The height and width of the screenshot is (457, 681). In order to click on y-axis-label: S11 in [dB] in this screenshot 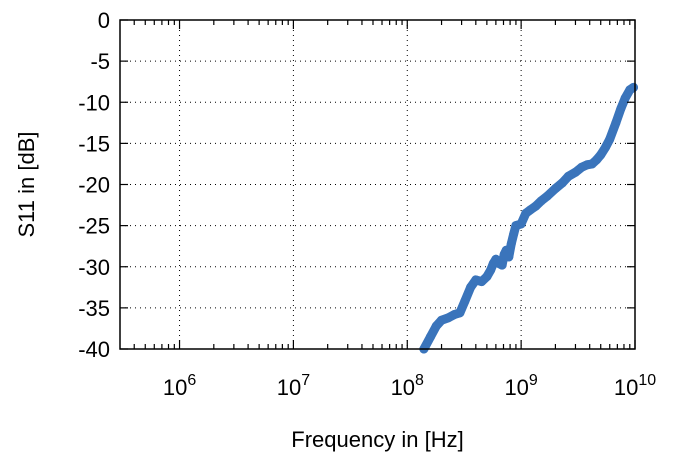, I will do `click(26, 185)`.